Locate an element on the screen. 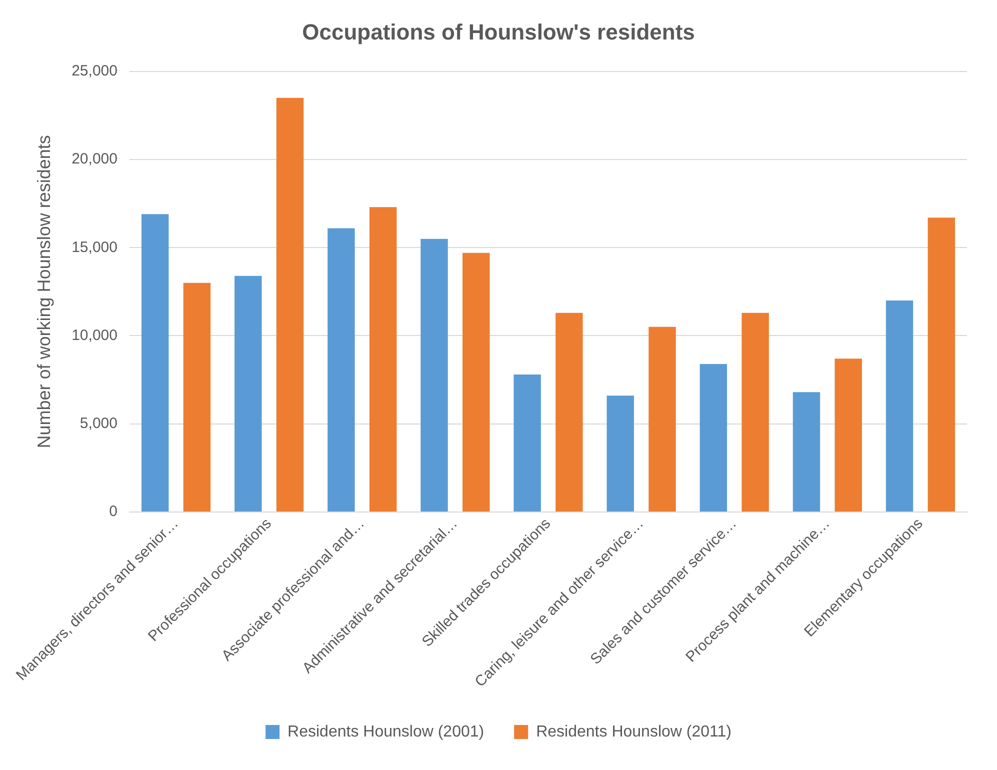 This screenshot has width=997, height=770. y-tick-label: 10,000 is located at coordinates (95, 335).